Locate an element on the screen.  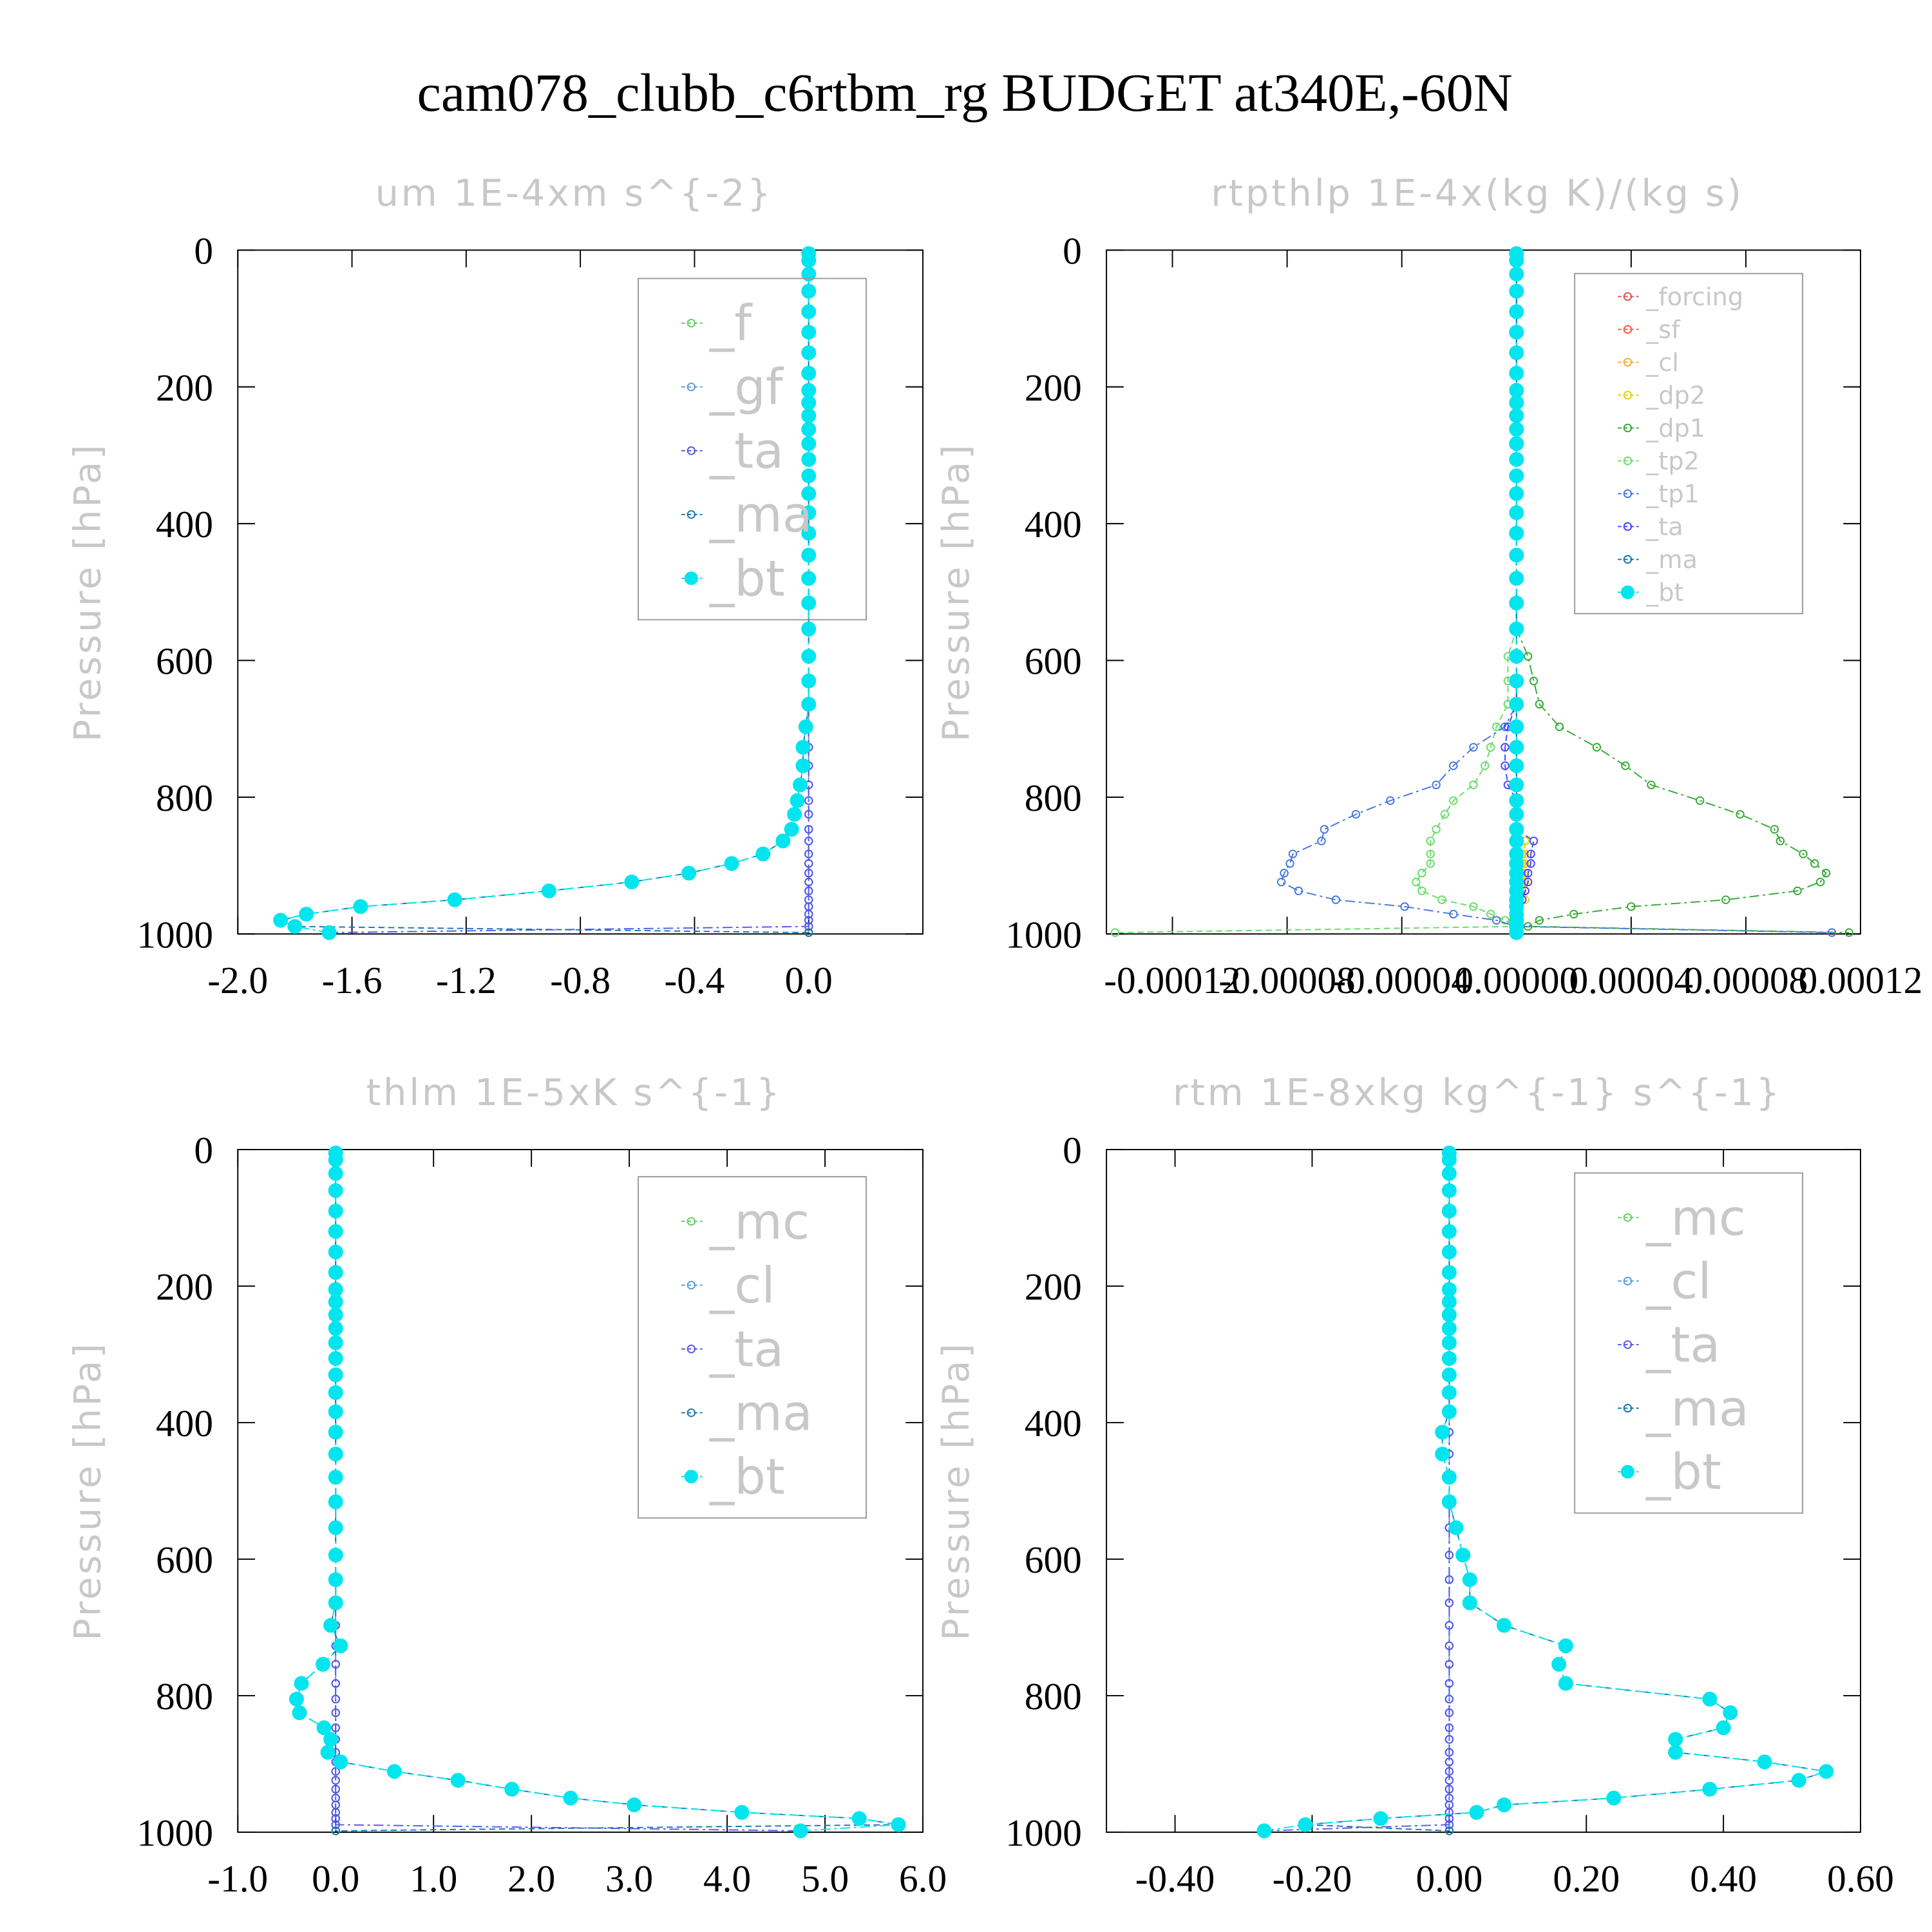
y-axis-label: Pressure [hPa] is located at coordinates (956, 1490).